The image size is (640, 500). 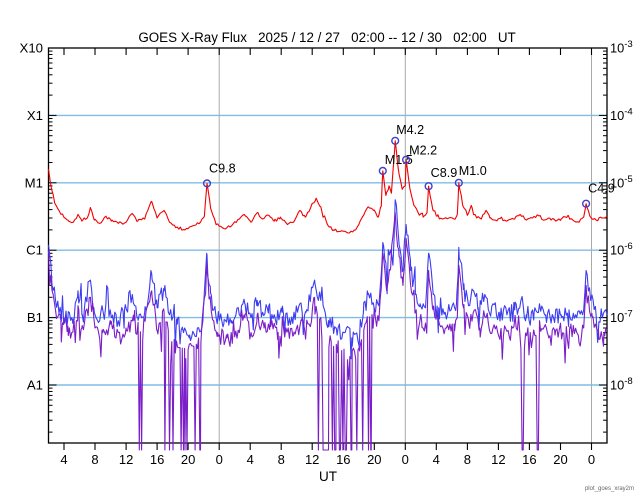 I want to click on x-axis-label: UT, so click(x=328, y=476).